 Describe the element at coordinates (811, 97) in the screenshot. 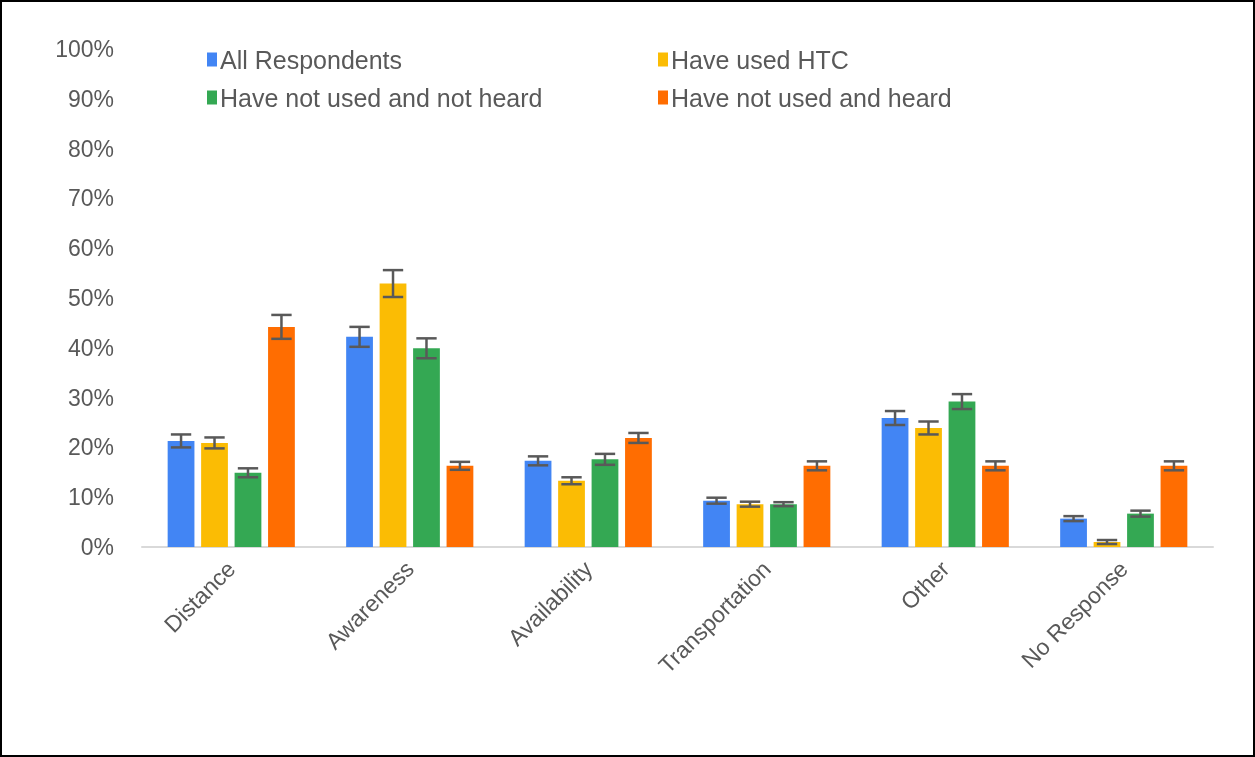

I see `legend-label: Have not used and heard` at that location.